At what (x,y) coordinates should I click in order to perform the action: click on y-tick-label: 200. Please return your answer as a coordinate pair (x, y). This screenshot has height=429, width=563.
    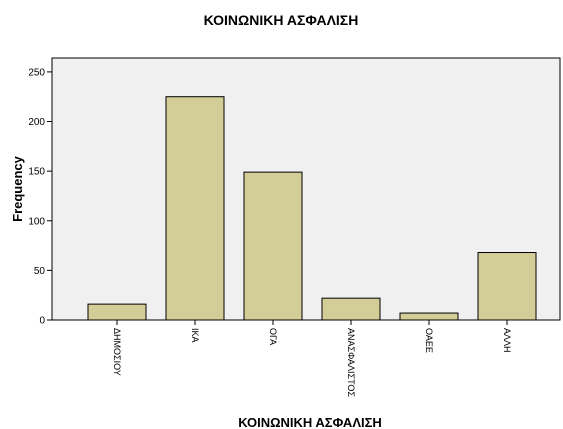
    Looking at the image, I should click on (36, 122).